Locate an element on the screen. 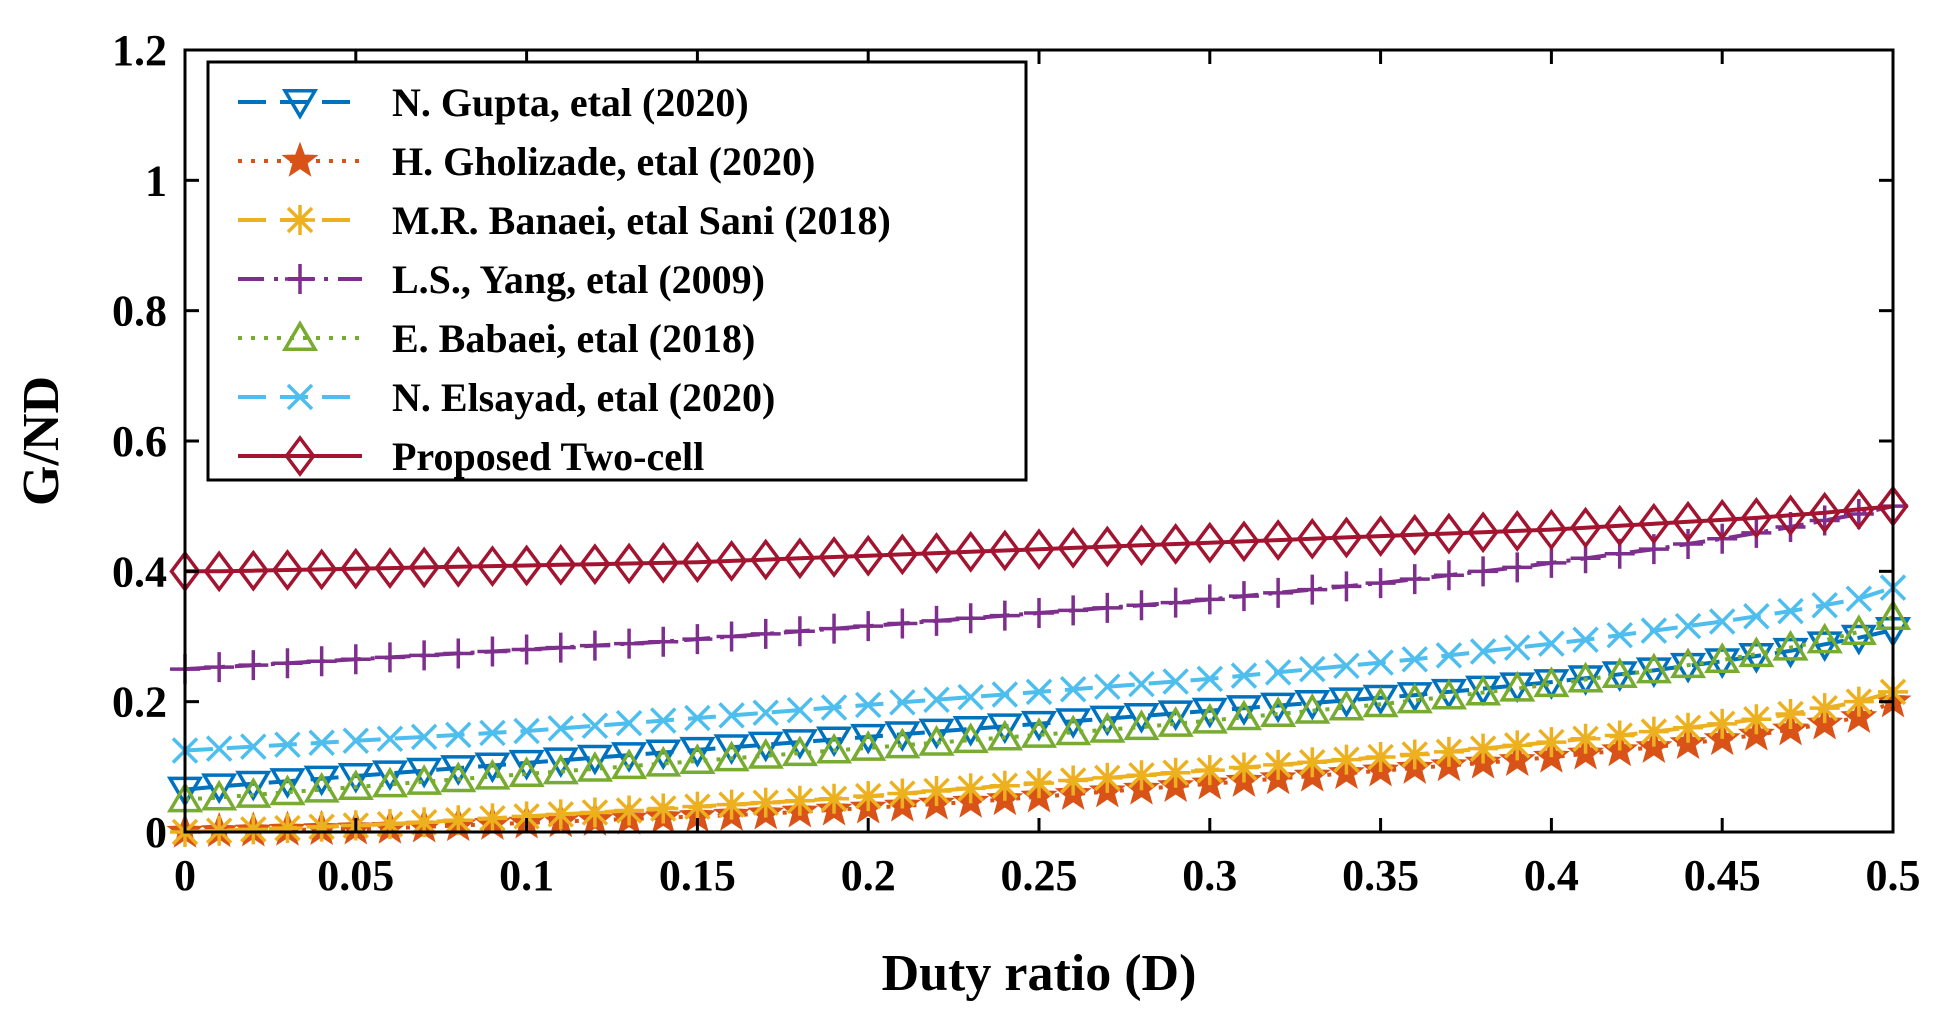  legend-entry-2: H. Gholizade, etal (2020) is located at coordinates (526, 161).